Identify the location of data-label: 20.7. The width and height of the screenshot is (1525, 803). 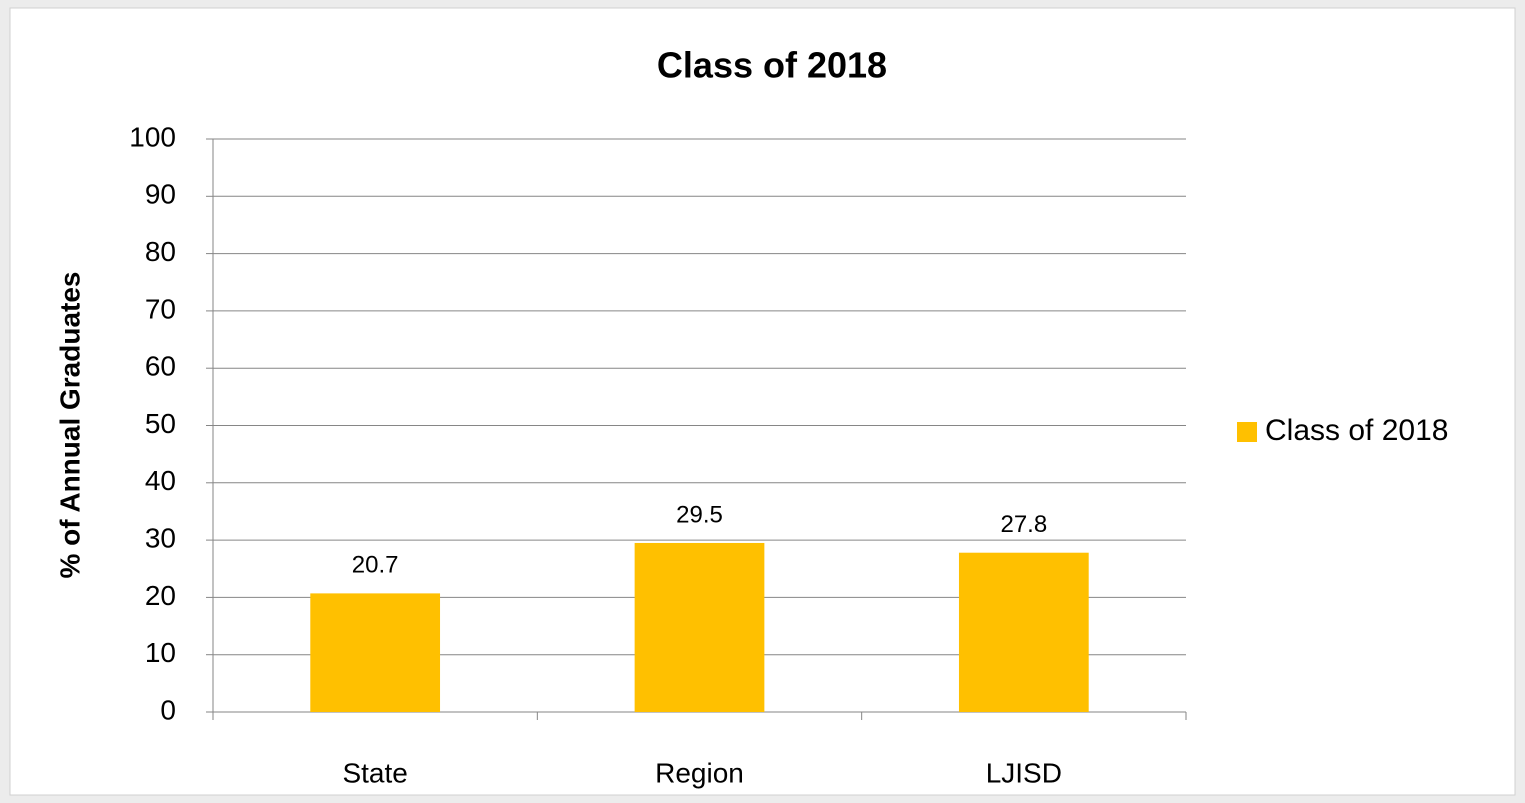
(375, 565).